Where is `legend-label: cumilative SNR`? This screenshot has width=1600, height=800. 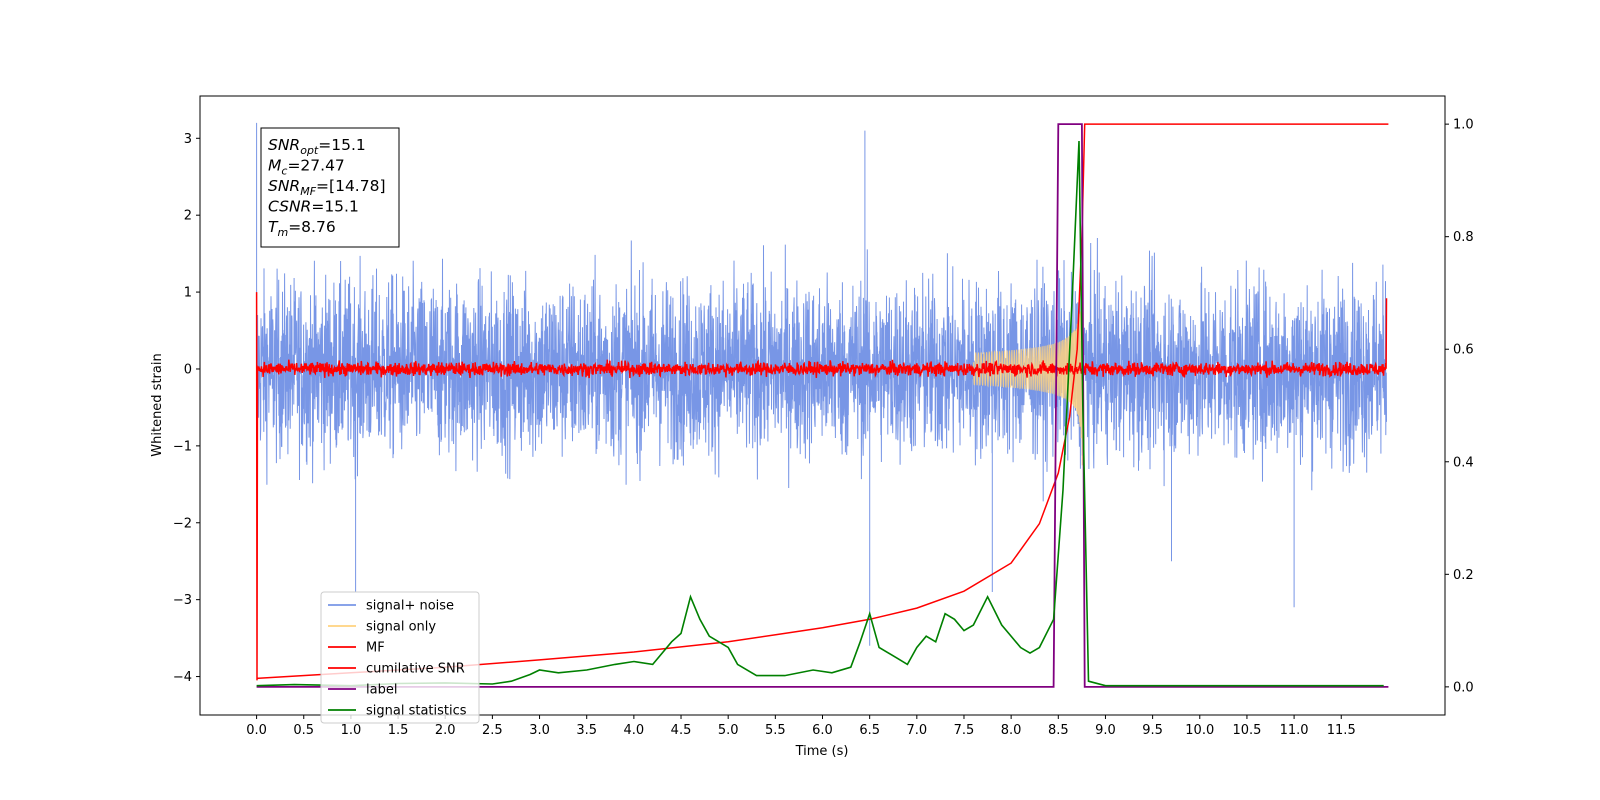 legend-label: cumilative SNR is located at coordinates (415, 669).